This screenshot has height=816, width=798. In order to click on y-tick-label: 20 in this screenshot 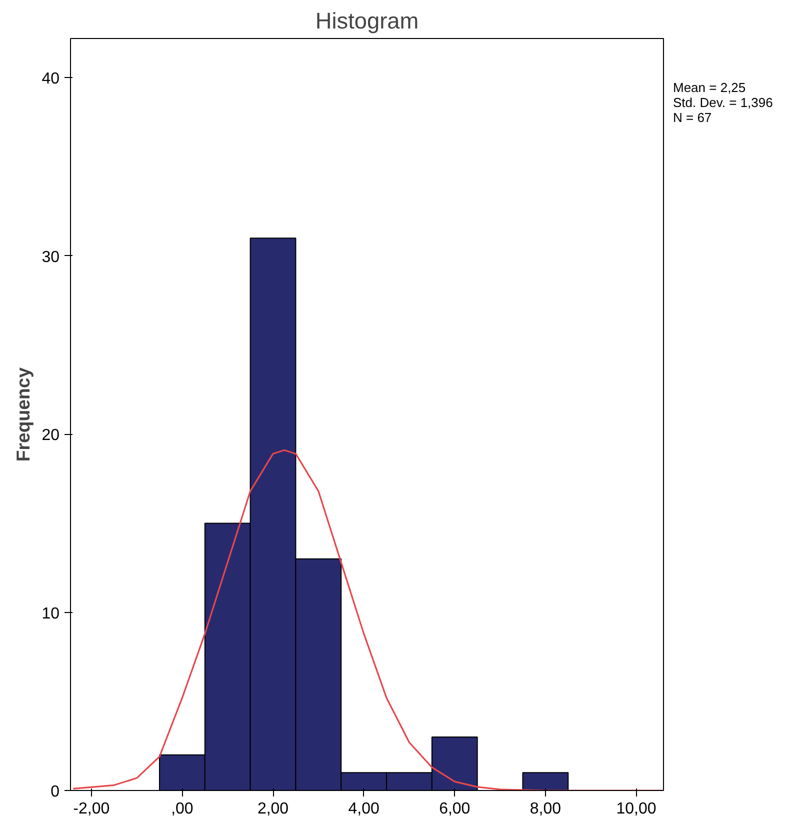, I will do `click(51, 435)`.